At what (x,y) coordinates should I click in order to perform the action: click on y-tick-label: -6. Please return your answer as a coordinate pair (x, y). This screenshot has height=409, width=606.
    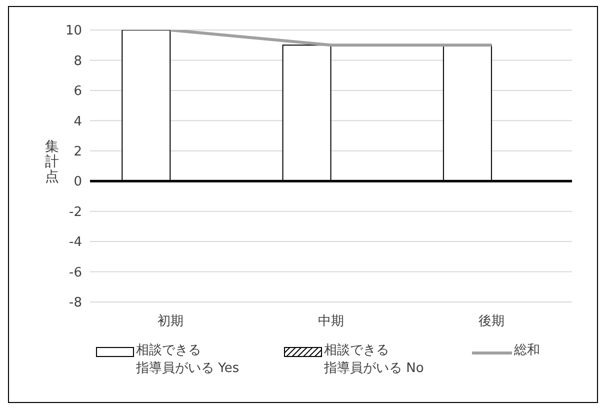
    Looking at the image, I should click on (75, 272).